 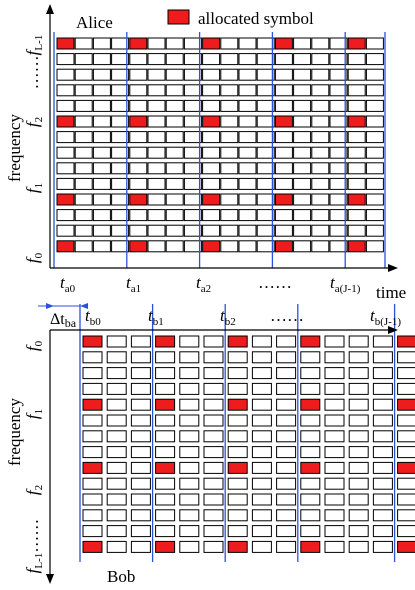 What do you see at coordinates (68, 284) in the screenshot?
I see `alice-time-label: ta0` at bounding box center [68, 284].